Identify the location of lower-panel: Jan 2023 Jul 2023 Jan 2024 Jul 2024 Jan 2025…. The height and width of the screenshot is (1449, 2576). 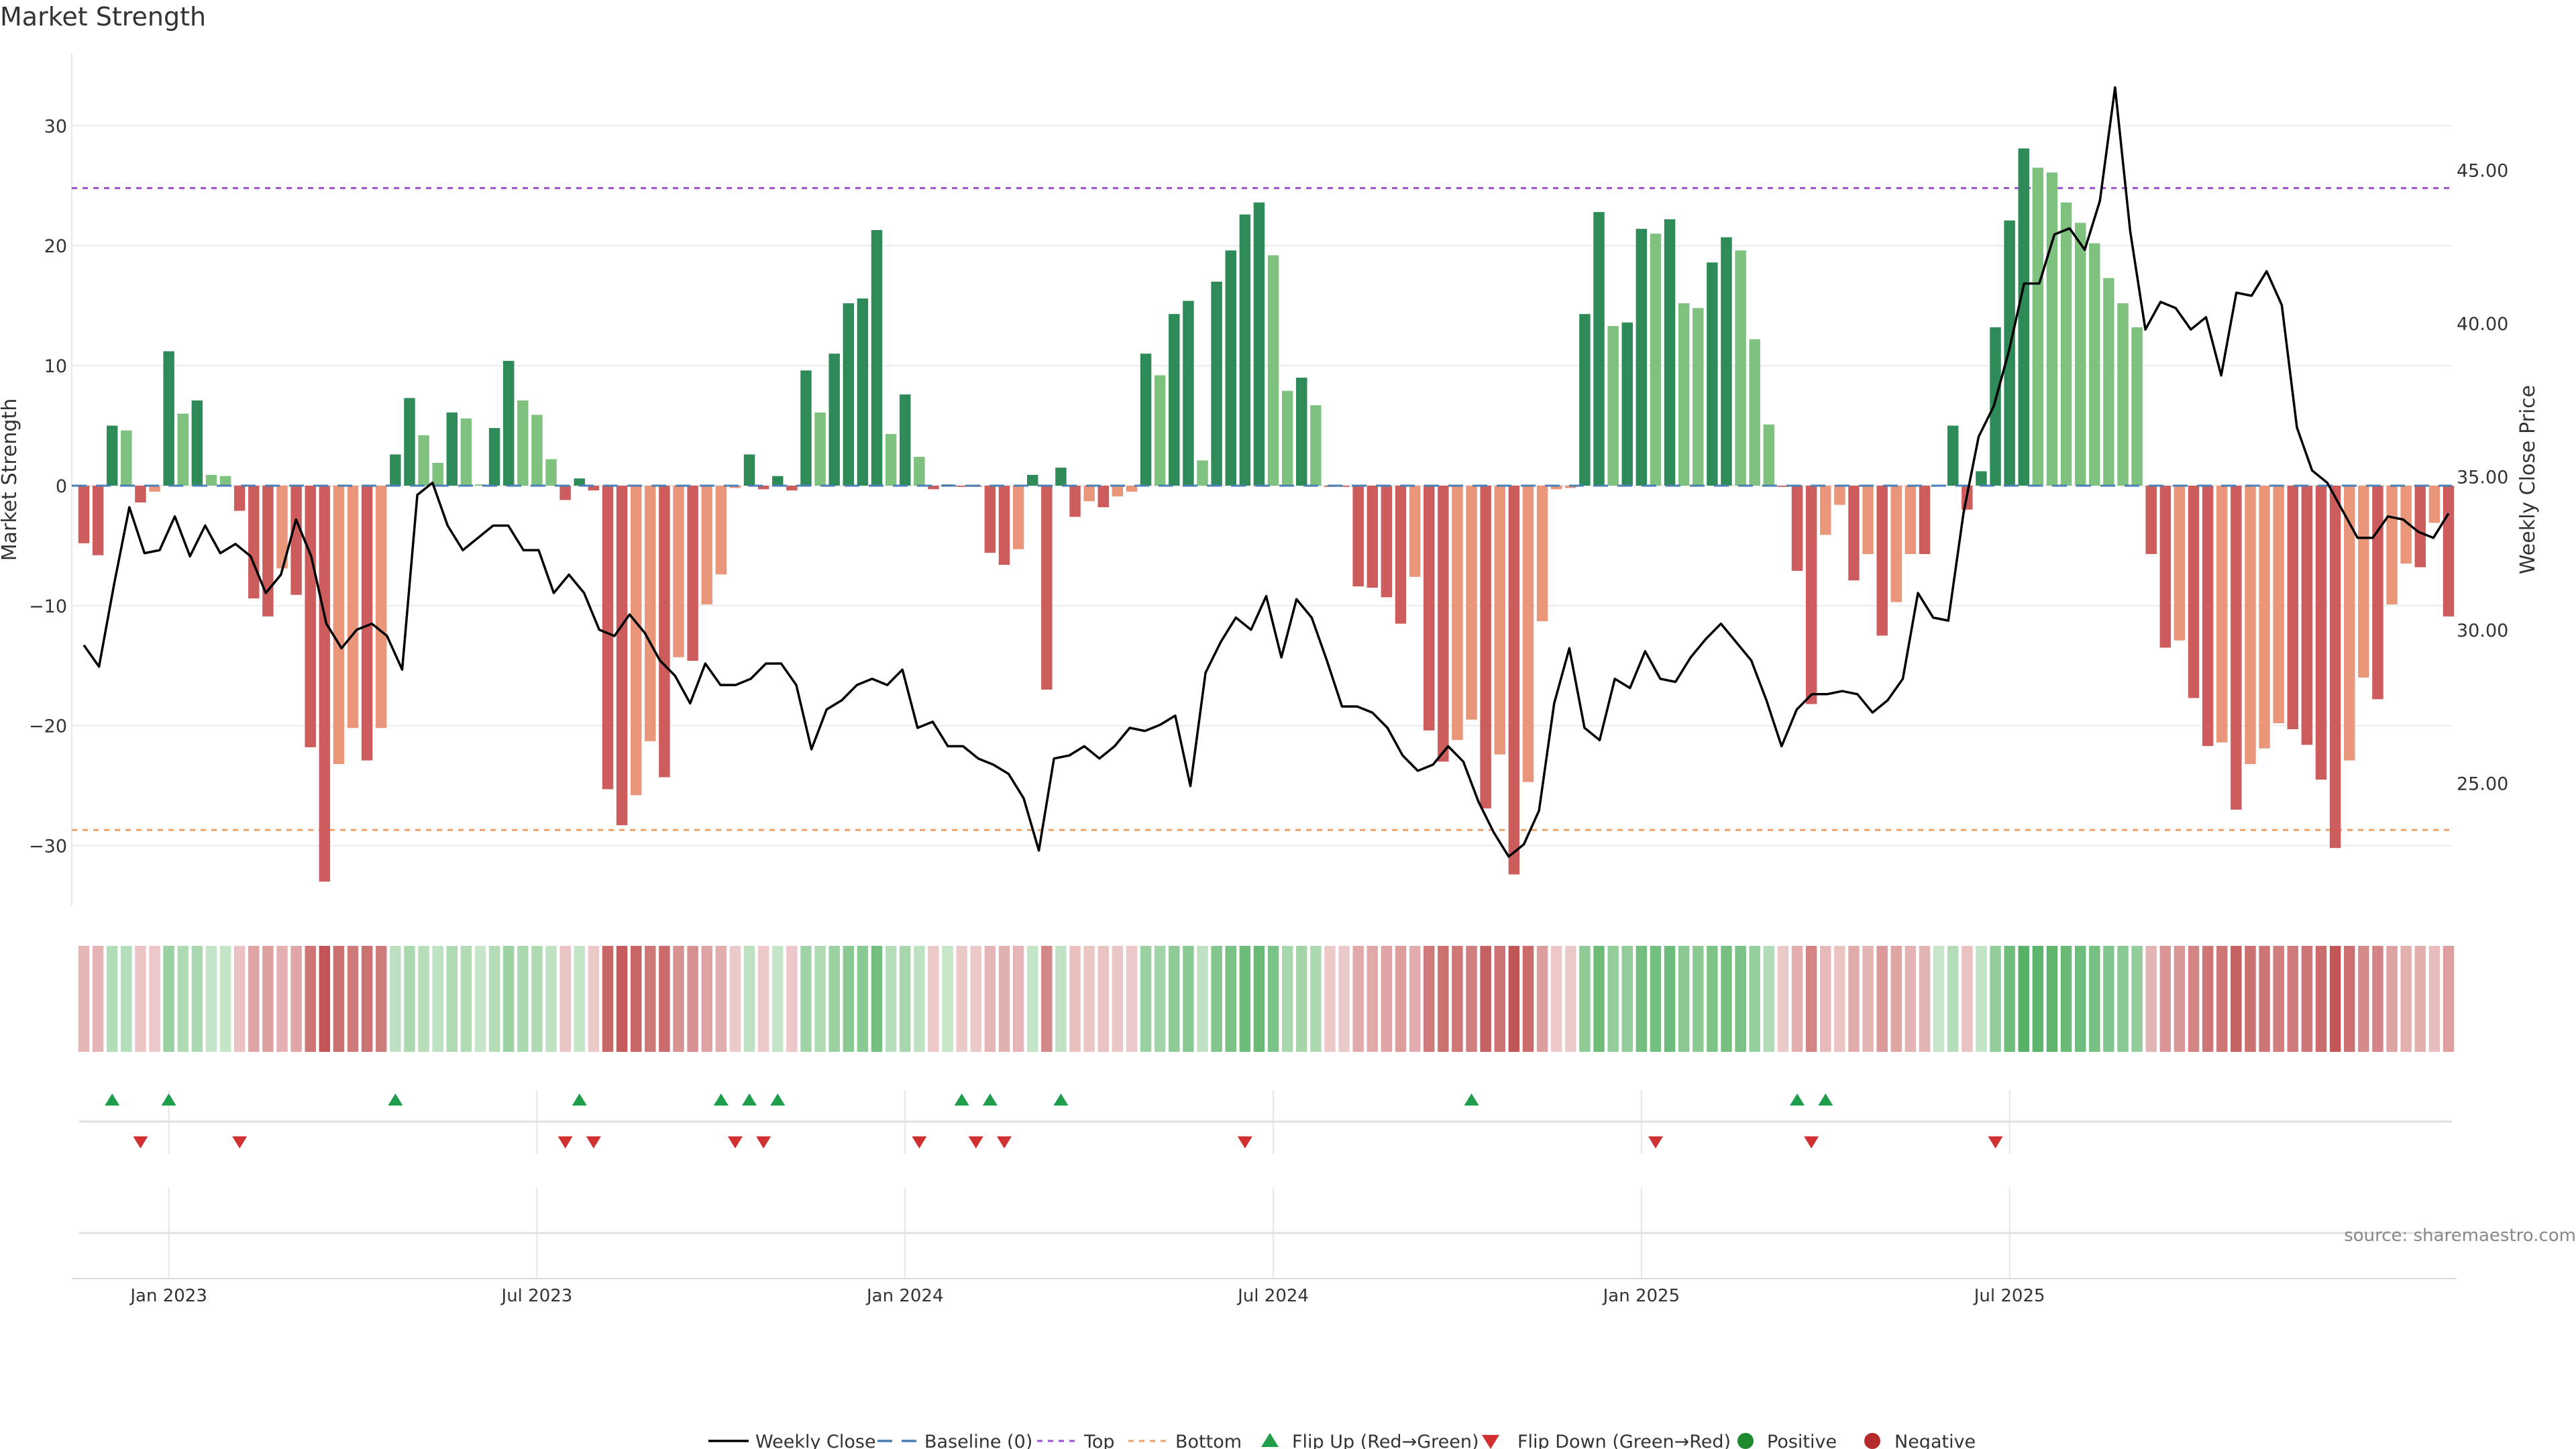
(1264, 1269).